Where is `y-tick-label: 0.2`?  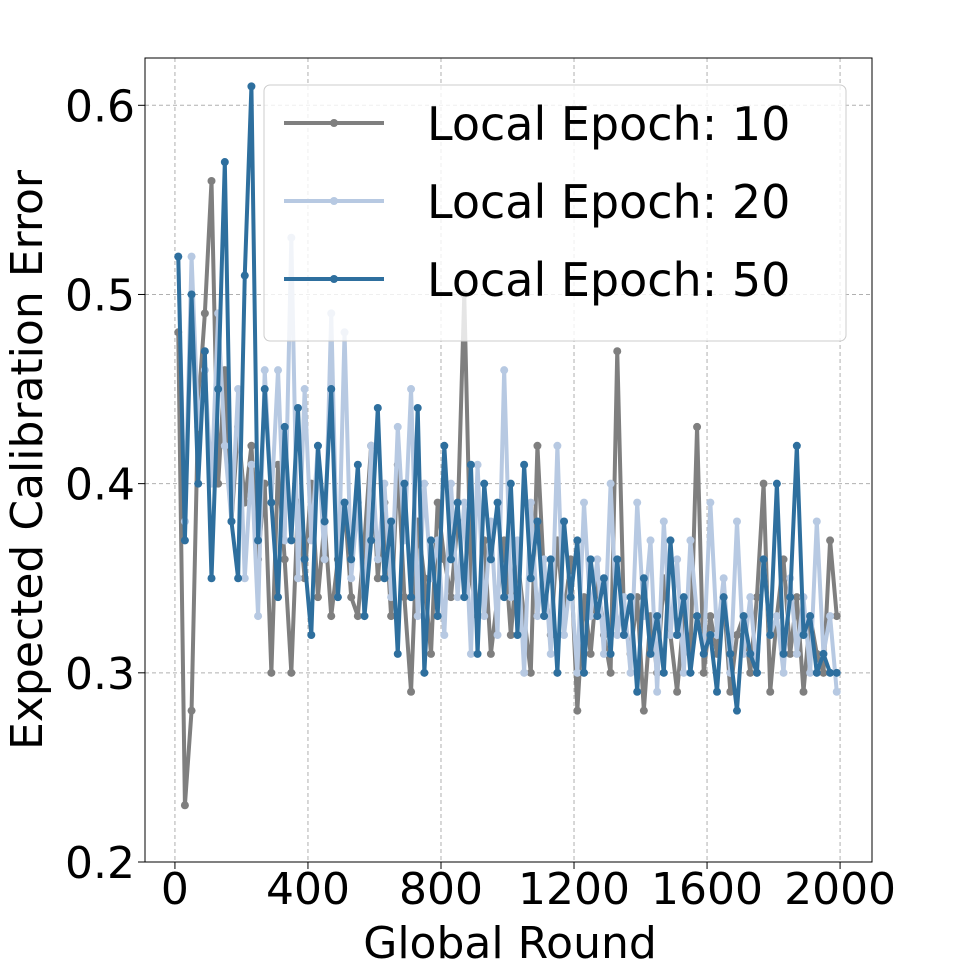 y-tick-label: 0.2 is located at coordinates (100, 863).